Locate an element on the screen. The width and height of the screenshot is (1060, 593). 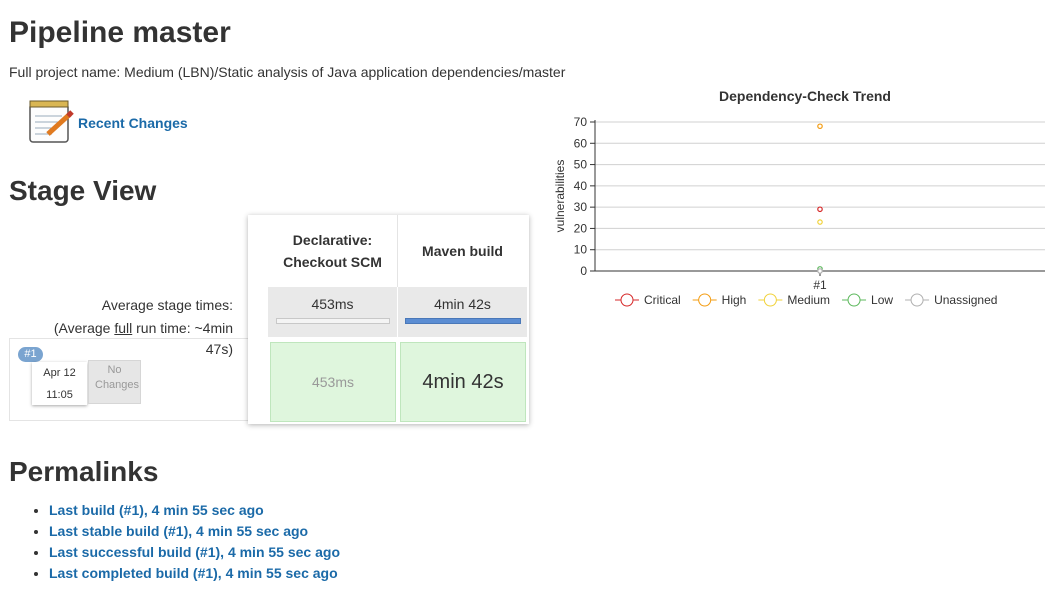
permalink-item: Last build (#1), 4 min 55 sec ago is located at coordinates (194, 510).